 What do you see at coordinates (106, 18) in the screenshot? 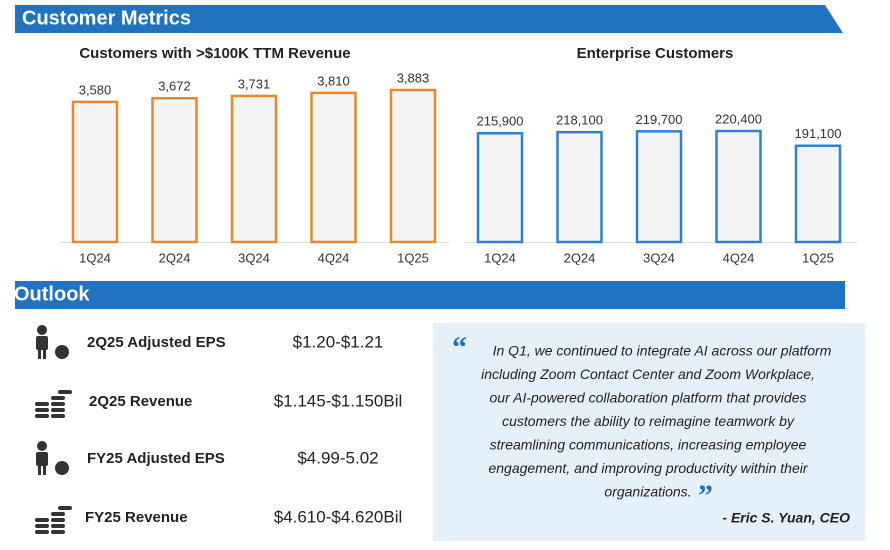
I see `section-title: Customer Metrics` at bounding box center [106, 18].